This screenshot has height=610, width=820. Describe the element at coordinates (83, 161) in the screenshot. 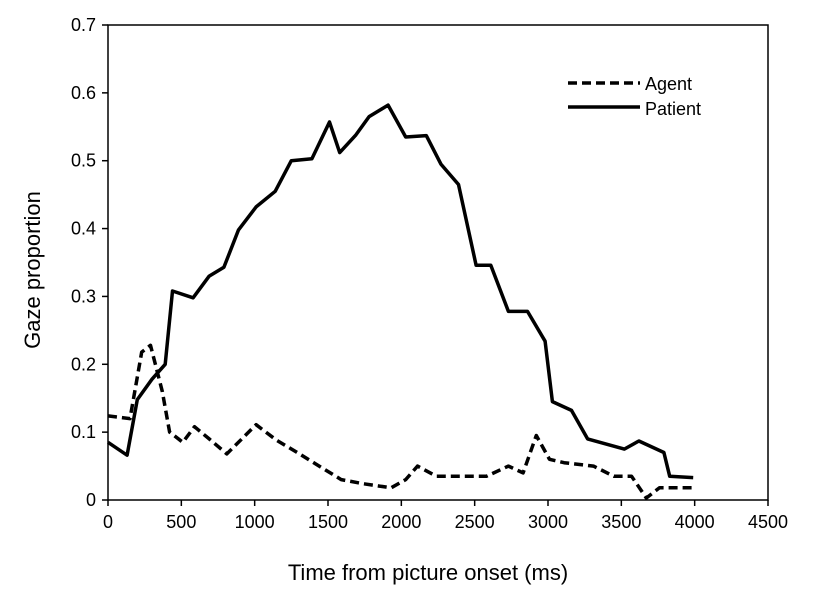

I see `y-tick-label: 0.5` at that location.